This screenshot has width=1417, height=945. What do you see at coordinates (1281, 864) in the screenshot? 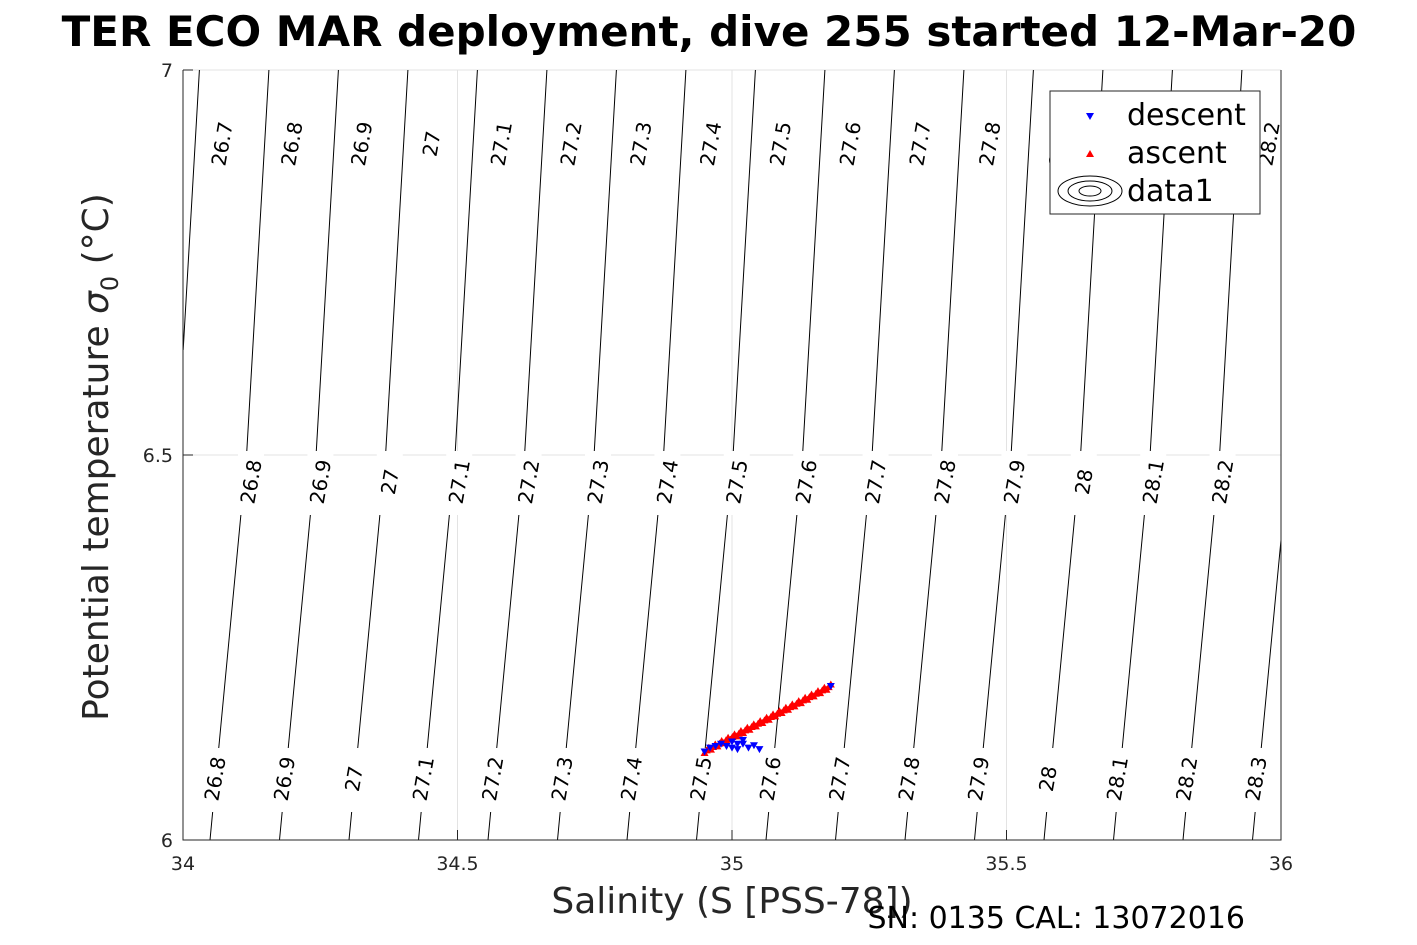
I see `x-tick-label: 36` at bounding box center [1281, 864].